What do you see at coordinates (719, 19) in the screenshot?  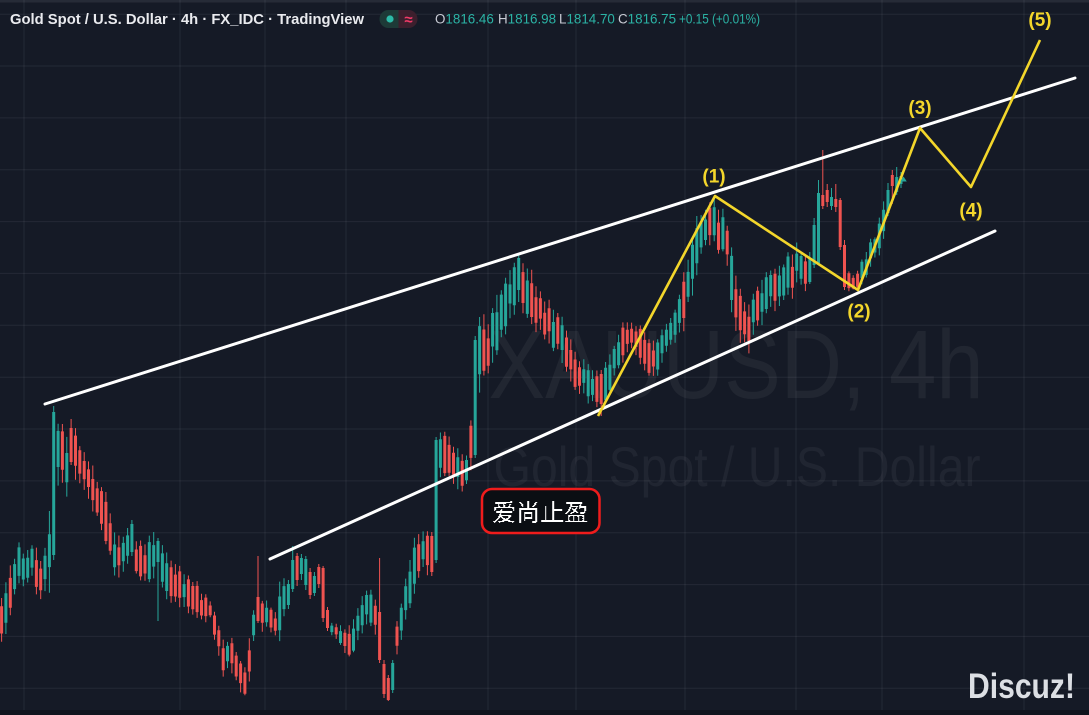 I see `svg-text: +0.15 (+0.01%)` at bounding box center [719, 19].